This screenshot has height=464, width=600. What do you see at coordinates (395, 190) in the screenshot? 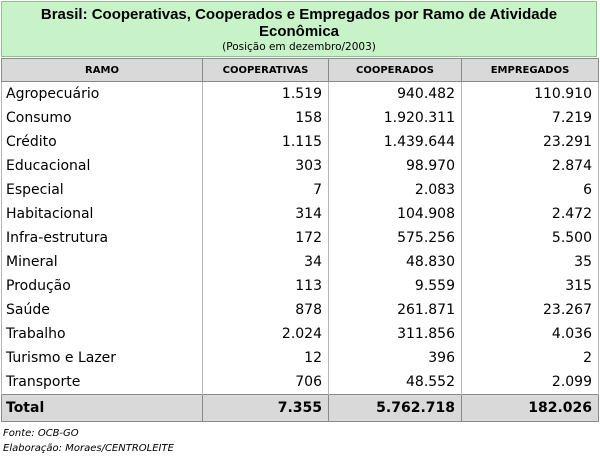
I see `cell-cooperados: 2.083` at bounding box center [395, 190].